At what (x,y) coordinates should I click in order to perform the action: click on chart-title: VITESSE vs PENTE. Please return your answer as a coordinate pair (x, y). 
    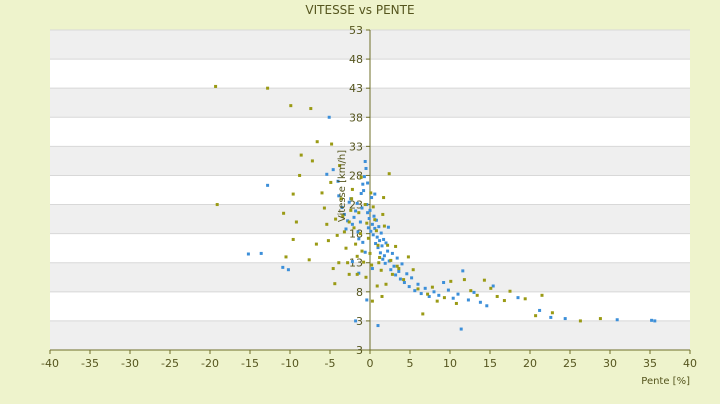
    Looking at the image, I should click on (359, 10).